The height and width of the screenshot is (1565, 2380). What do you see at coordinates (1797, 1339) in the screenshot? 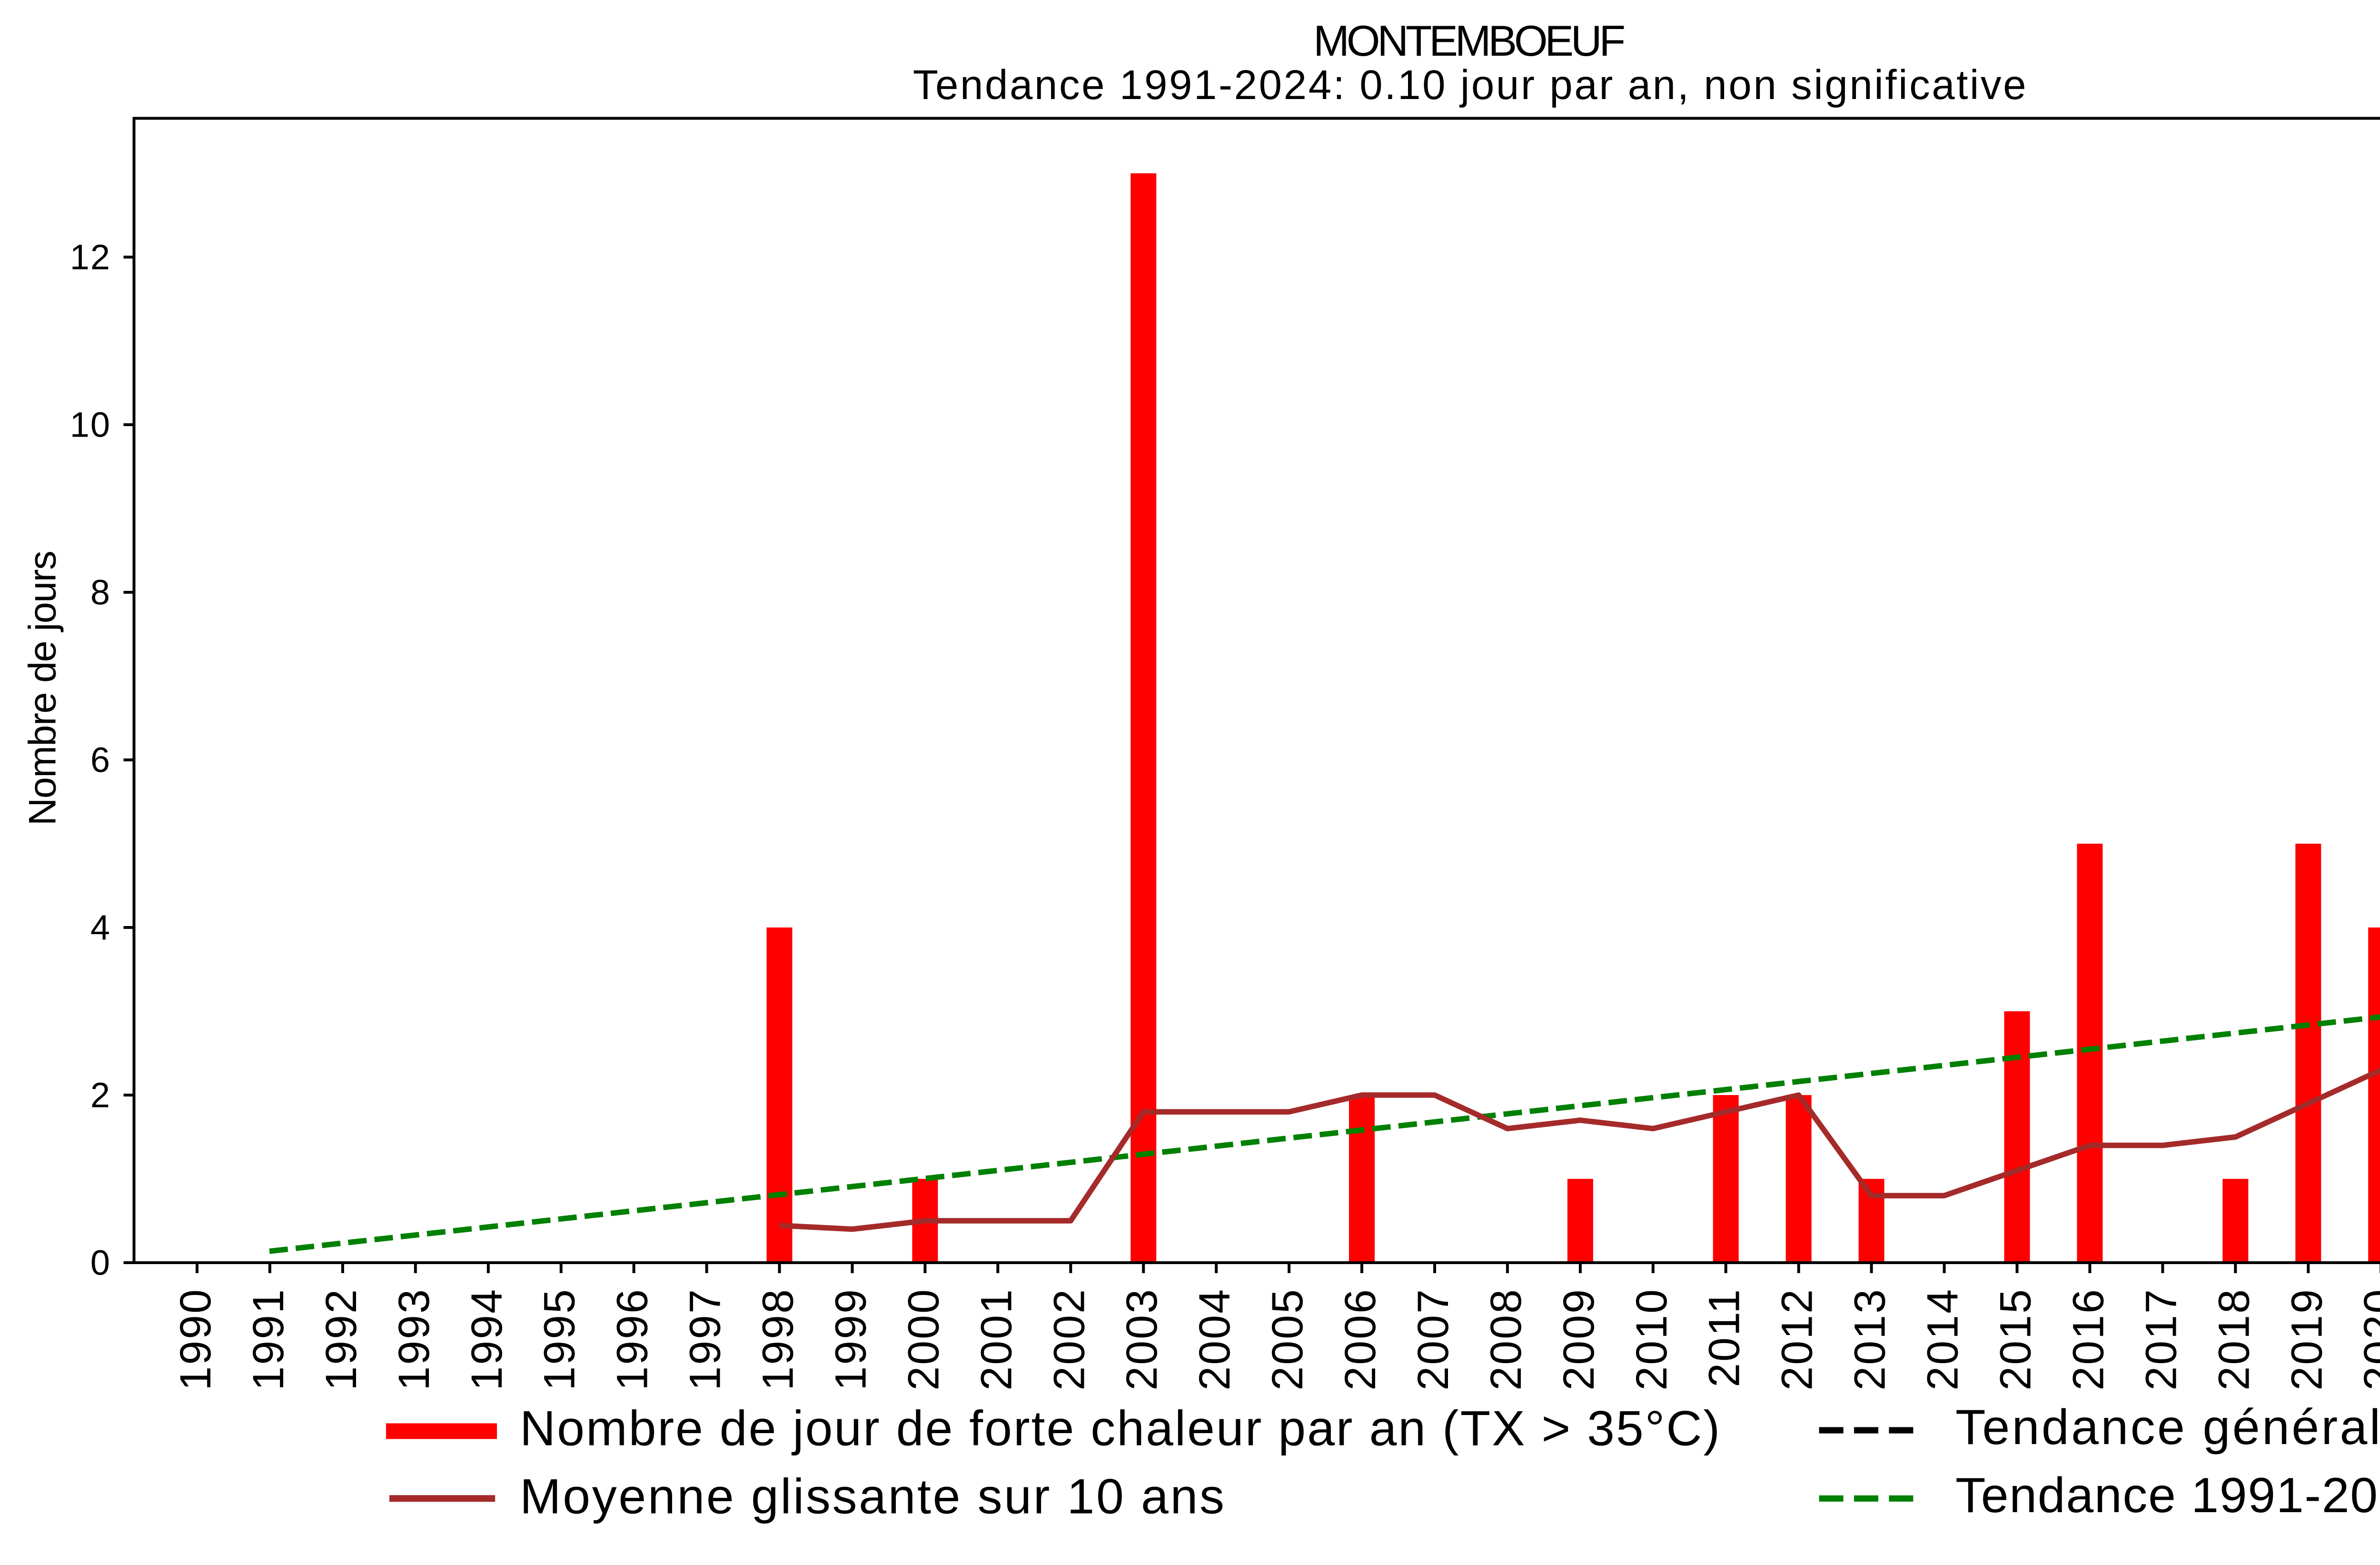
I see `svg-text: 2012` at bounding box center [1797, 1339].